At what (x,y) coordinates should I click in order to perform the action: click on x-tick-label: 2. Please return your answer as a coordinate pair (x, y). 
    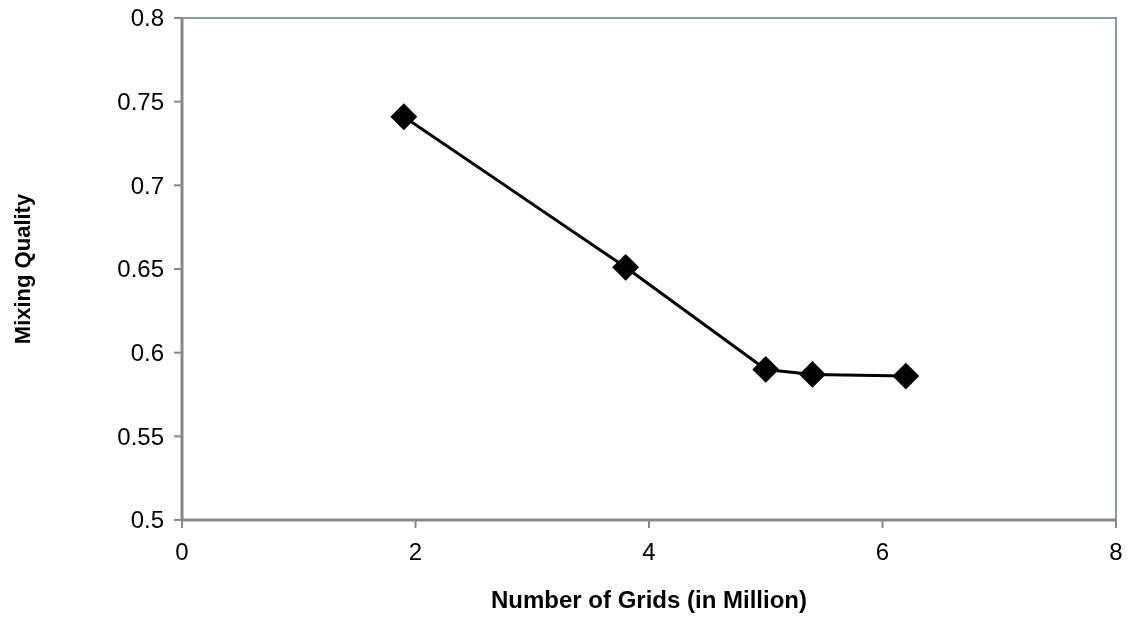
    Looking at the image, I should click on (415, 551).